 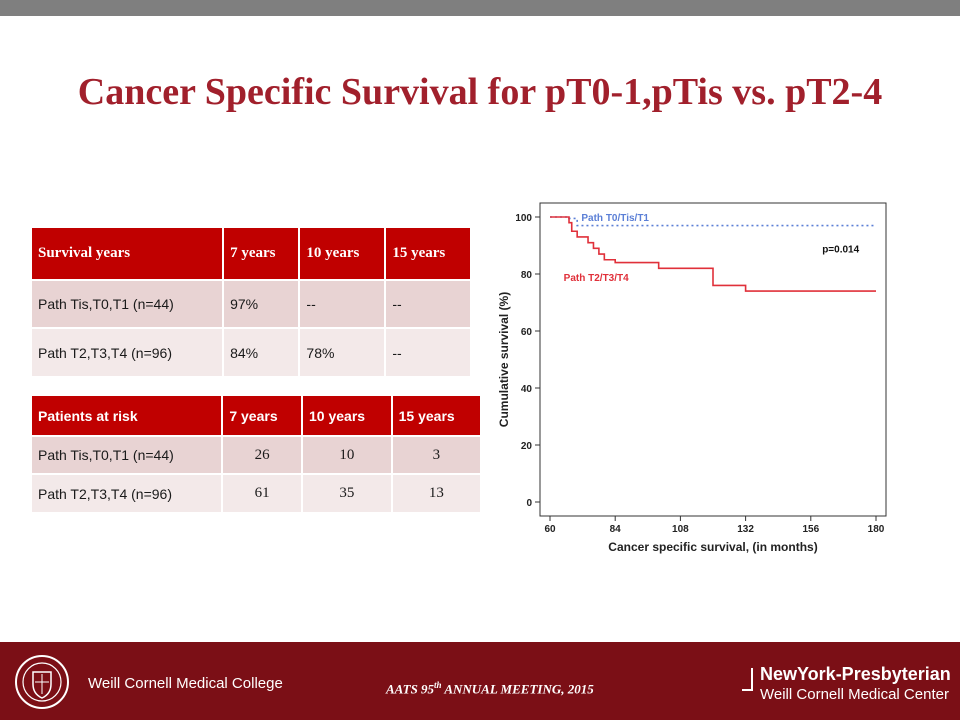 I want to click on table-cell: 10, so click(x=347, y=454).